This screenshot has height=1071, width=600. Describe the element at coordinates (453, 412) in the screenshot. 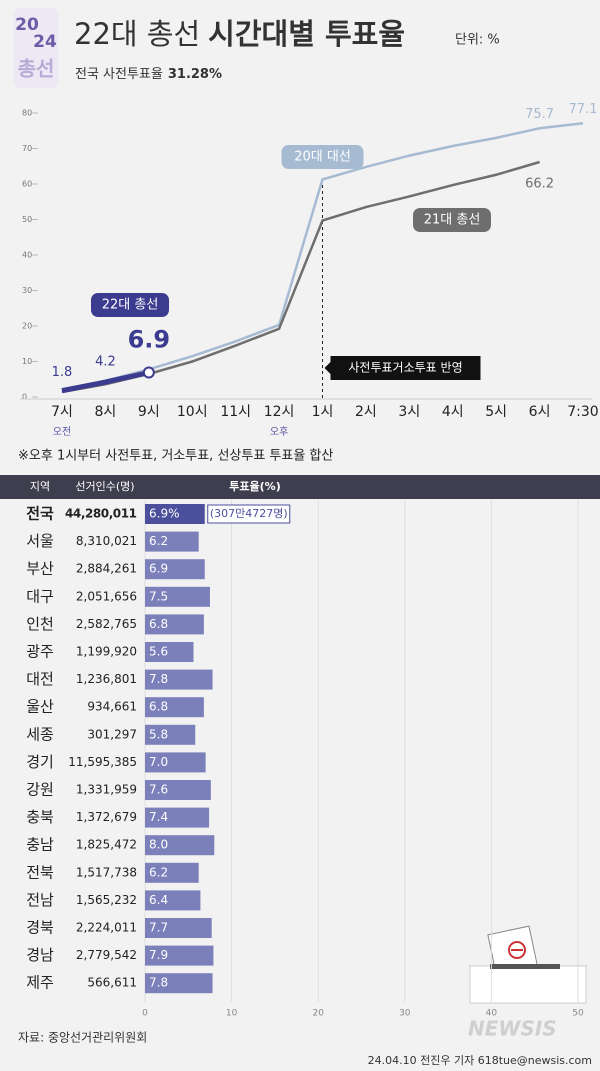

I see `x-tick-label: 4시` at that location.